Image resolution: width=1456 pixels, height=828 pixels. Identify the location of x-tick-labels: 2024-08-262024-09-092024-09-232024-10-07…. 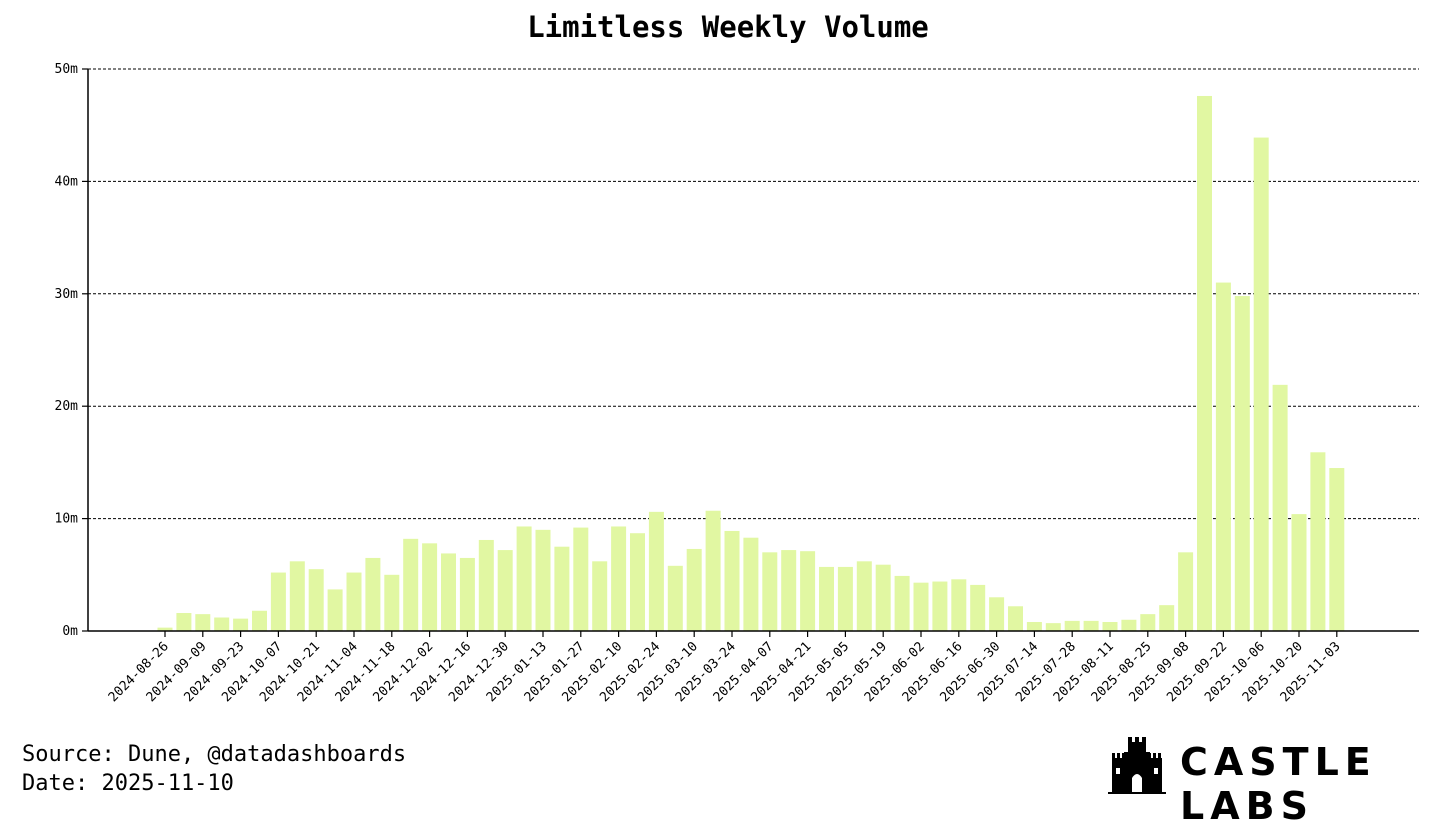
(725, 672).